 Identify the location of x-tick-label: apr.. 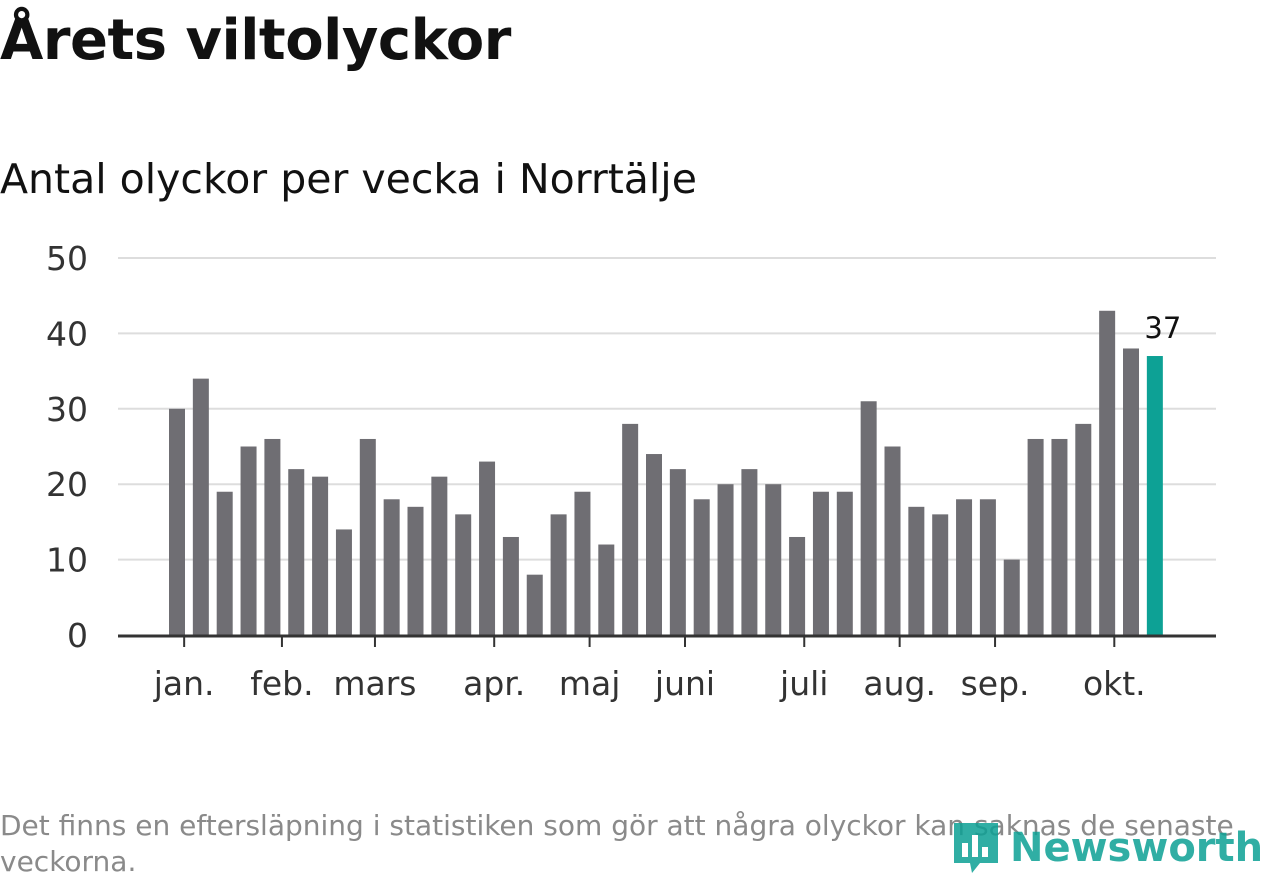
(494, 683).